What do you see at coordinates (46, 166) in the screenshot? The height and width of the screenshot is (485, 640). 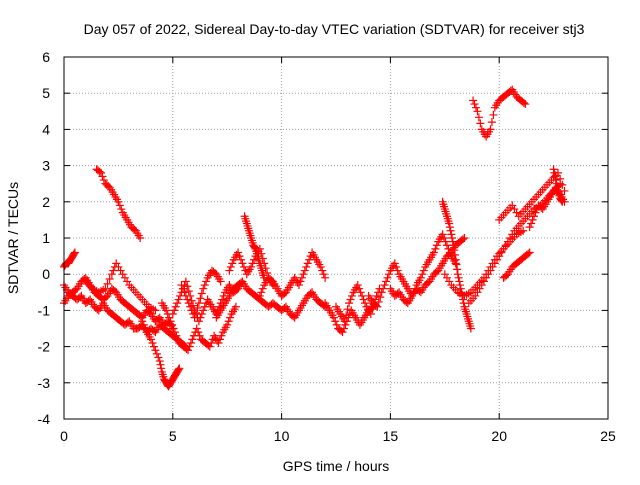 I see `y-tick-label: 3` at bounding box center [46, 166].